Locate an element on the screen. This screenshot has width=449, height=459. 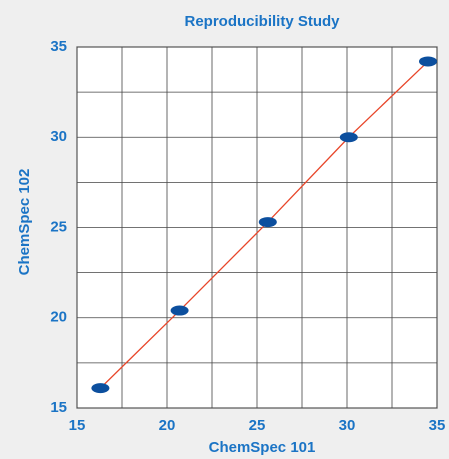
x-axis-label: ChemSpec 101 is located at coordinates (262, 447).